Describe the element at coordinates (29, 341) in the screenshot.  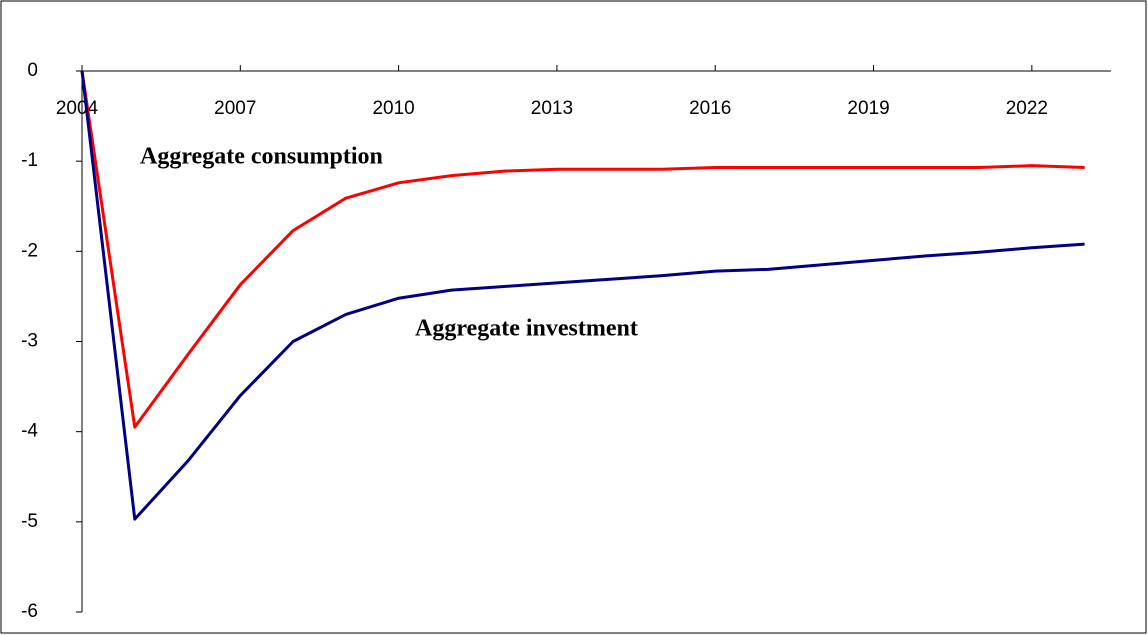
I see `y-tick-label: -3` at that location.